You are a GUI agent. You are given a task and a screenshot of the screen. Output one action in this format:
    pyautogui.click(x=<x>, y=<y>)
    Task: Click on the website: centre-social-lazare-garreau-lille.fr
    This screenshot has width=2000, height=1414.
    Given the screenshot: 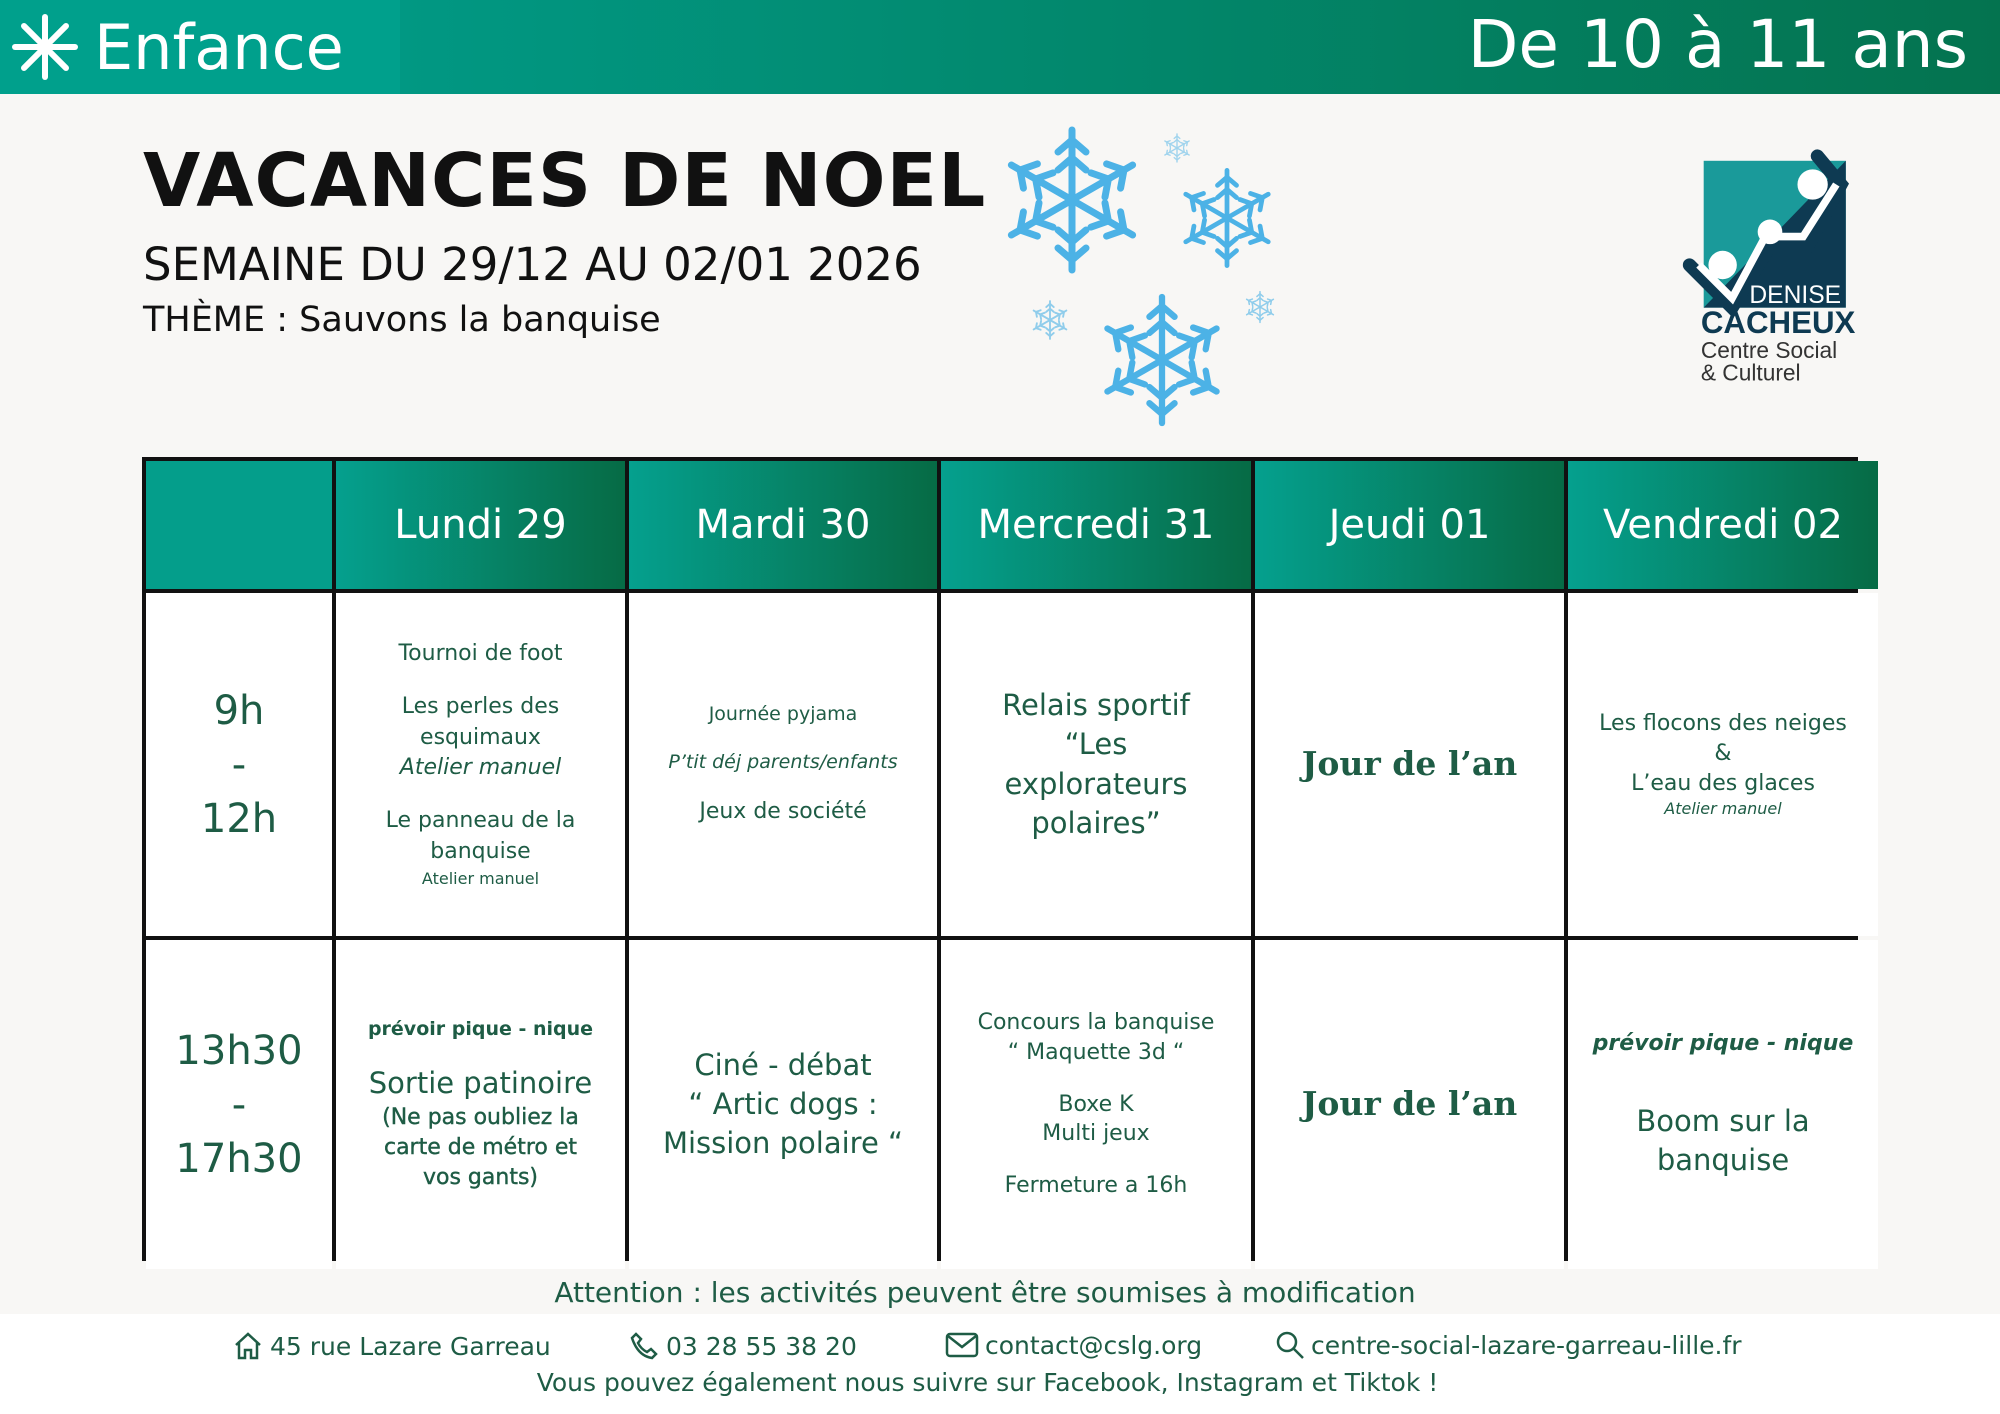 What is the action you would take?
    pyautogui.click(x=1508, y=1345)
    